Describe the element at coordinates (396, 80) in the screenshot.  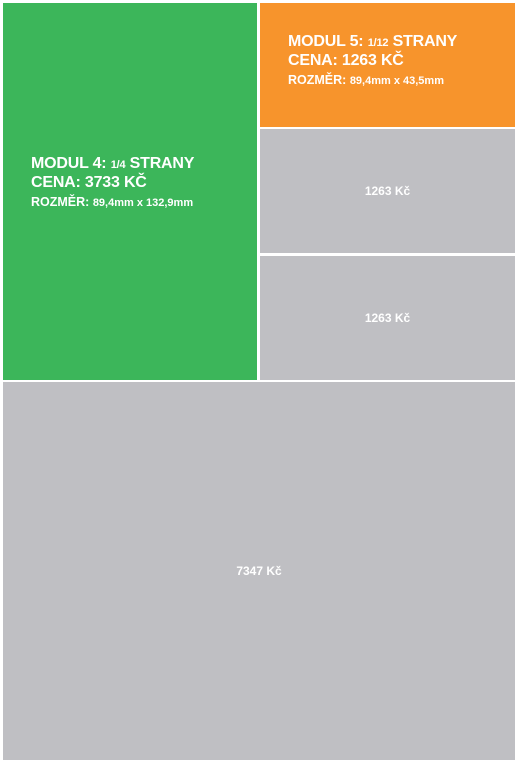
I see `module-5-size-value: 89,4mm x 43,5mm` at that location.